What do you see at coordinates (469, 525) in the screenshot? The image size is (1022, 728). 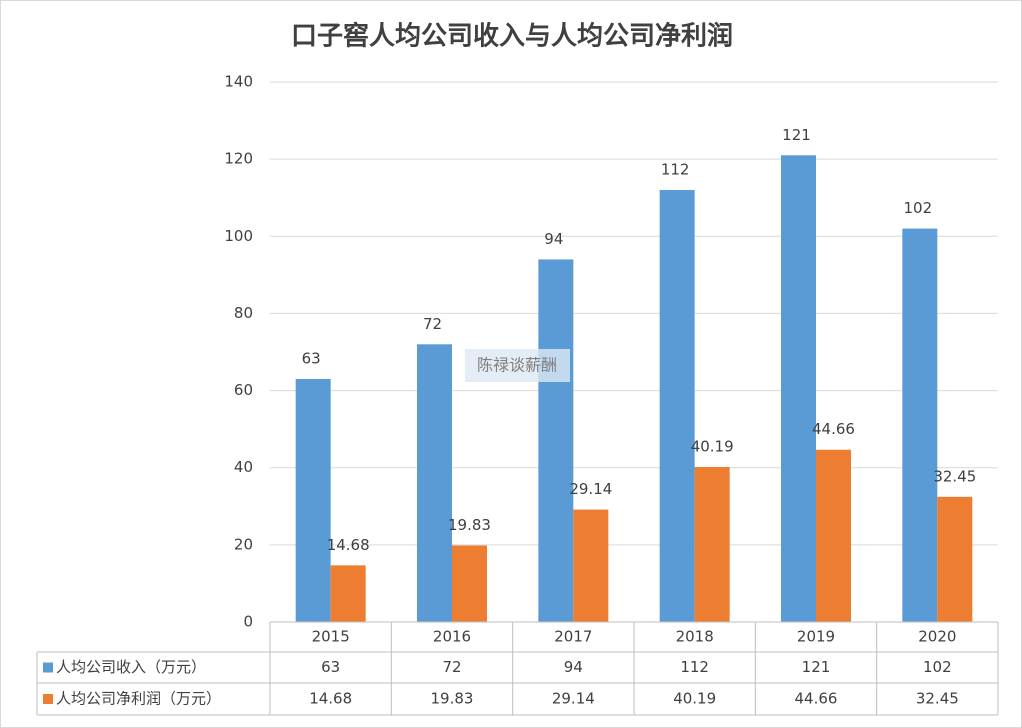 I see `data-label: 19.83` at bounding box center [469, 525].